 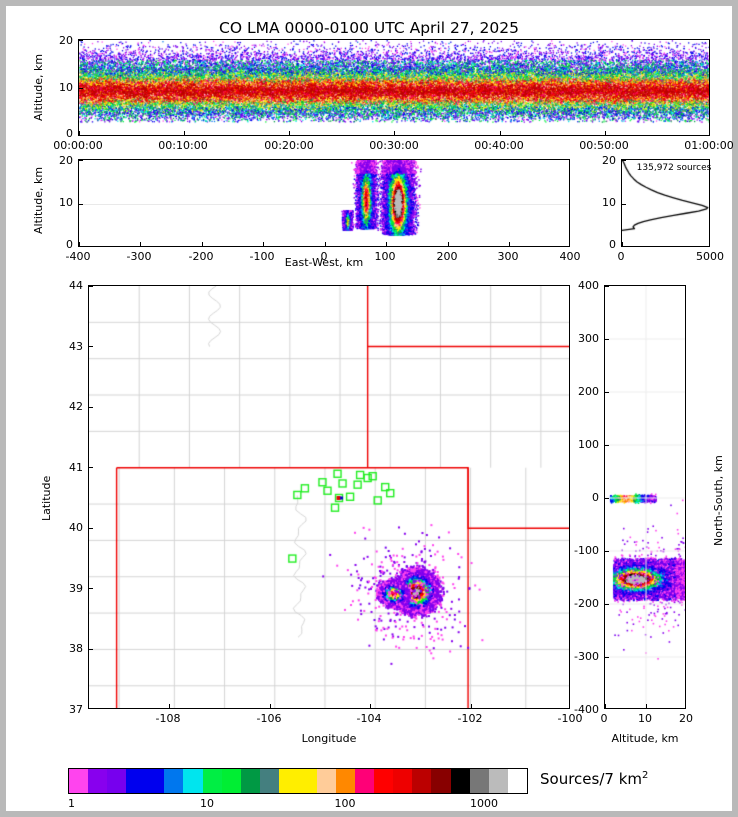 I want to click on p5-ytick-300: 300, so click(x=588, y=338).